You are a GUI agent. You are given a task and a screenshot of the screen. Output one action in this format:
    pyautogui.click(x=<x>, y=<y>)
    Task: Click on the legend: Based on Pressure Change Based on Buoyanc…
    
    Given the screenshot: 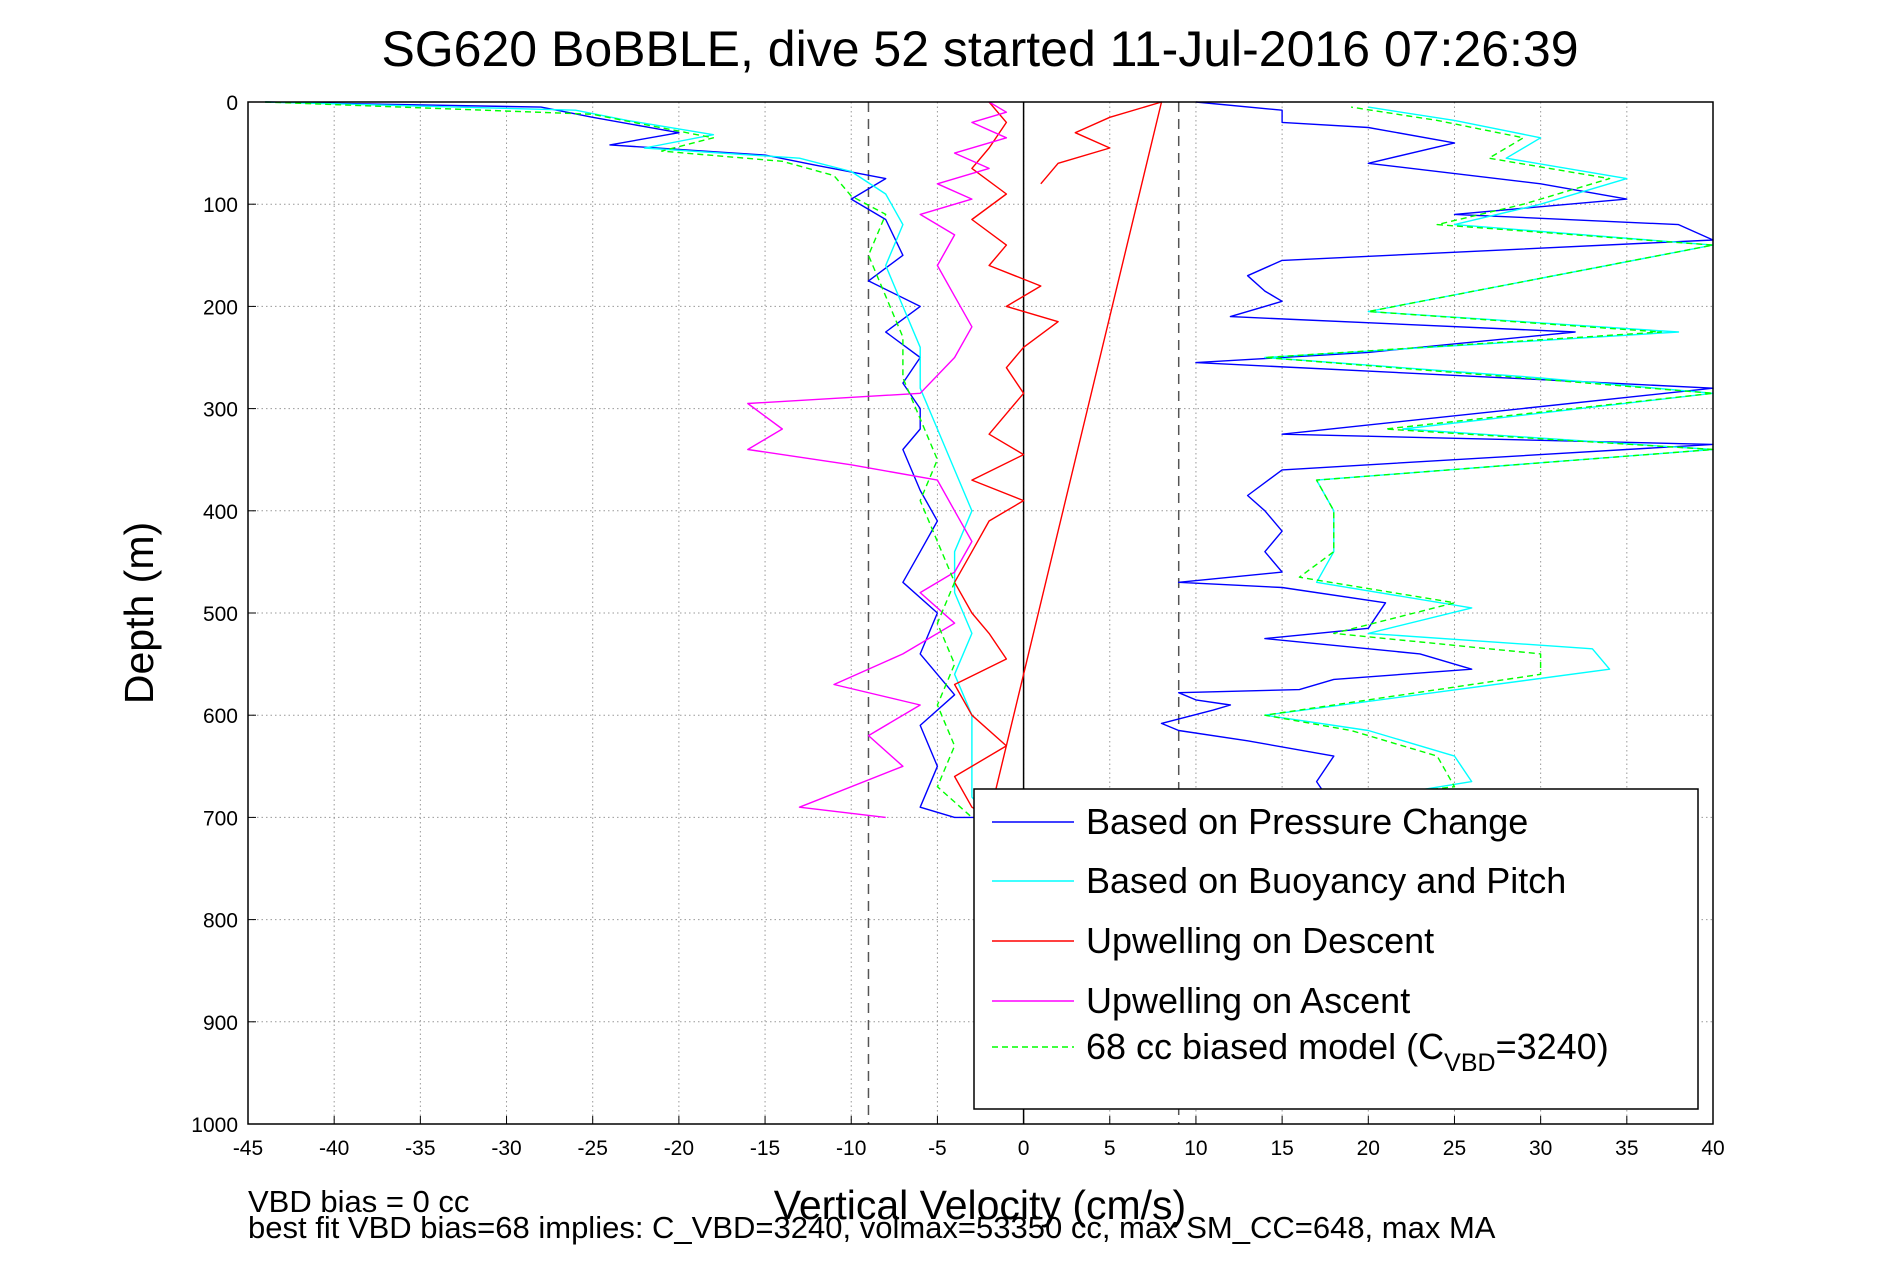 What is the action you would take?
    pyautogui.click(x=1336, y=949)
    